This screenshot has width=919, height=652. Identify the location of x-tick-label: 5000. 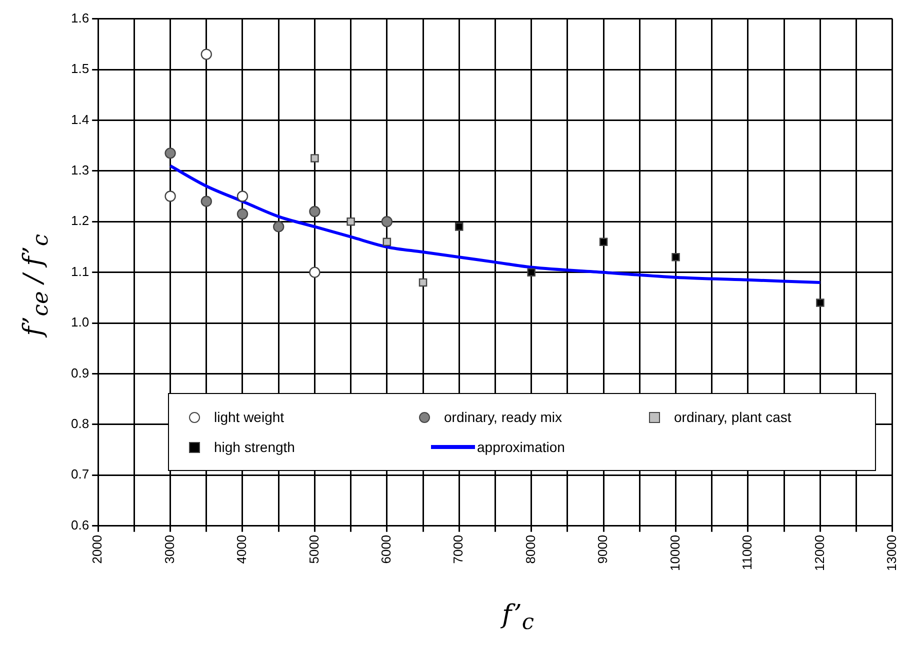
(314, 549).